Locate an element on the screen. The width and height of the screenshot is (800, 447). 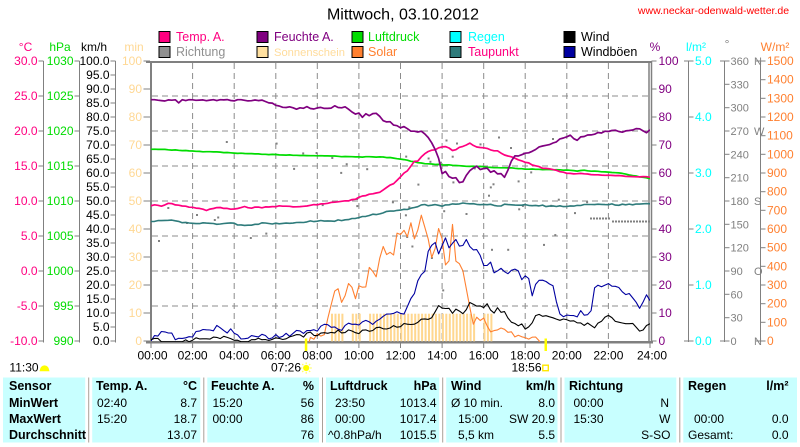
svg-text: 10 is located at coordinates (136, 313).